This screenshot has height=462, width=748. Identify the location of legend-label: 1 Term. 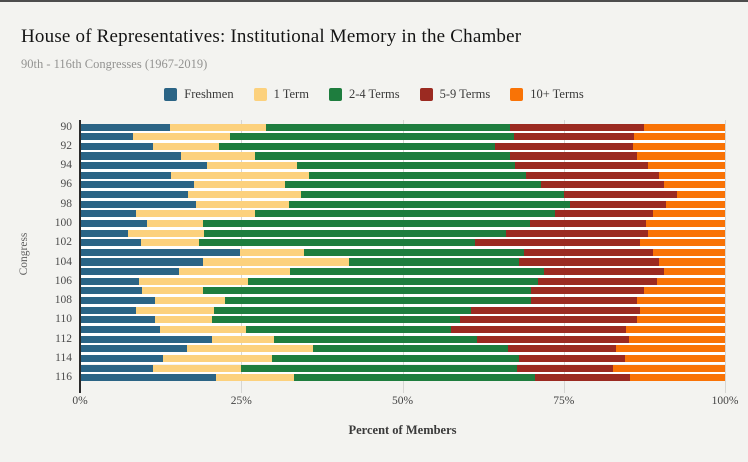
(291, 94).